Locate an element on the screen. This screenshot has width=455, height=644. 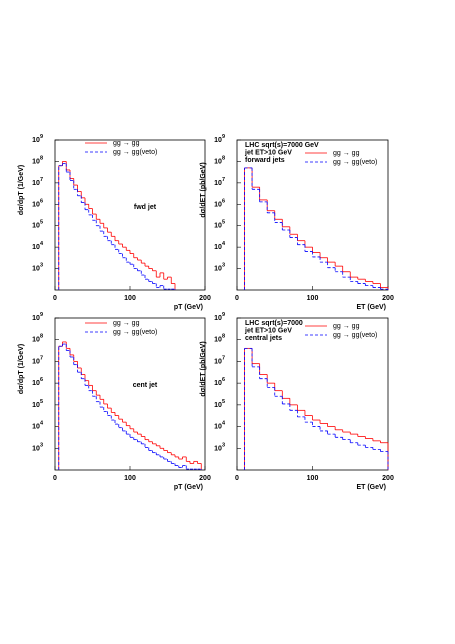
y-tick-exp: 8 is located at coordinates (41, 159).